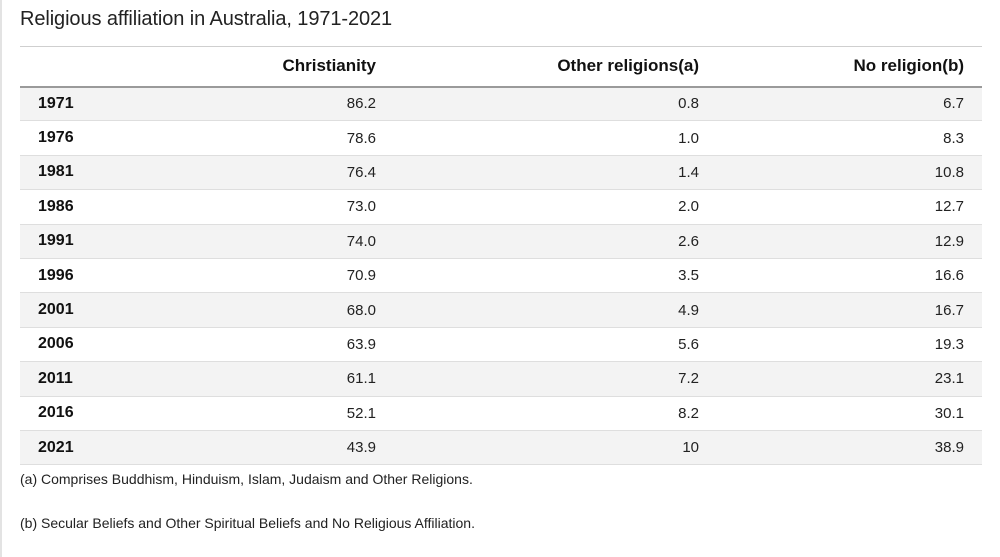 The image size is (1000, 557). I want to click on other-religions-cell: 0.8, so click(537, 104).